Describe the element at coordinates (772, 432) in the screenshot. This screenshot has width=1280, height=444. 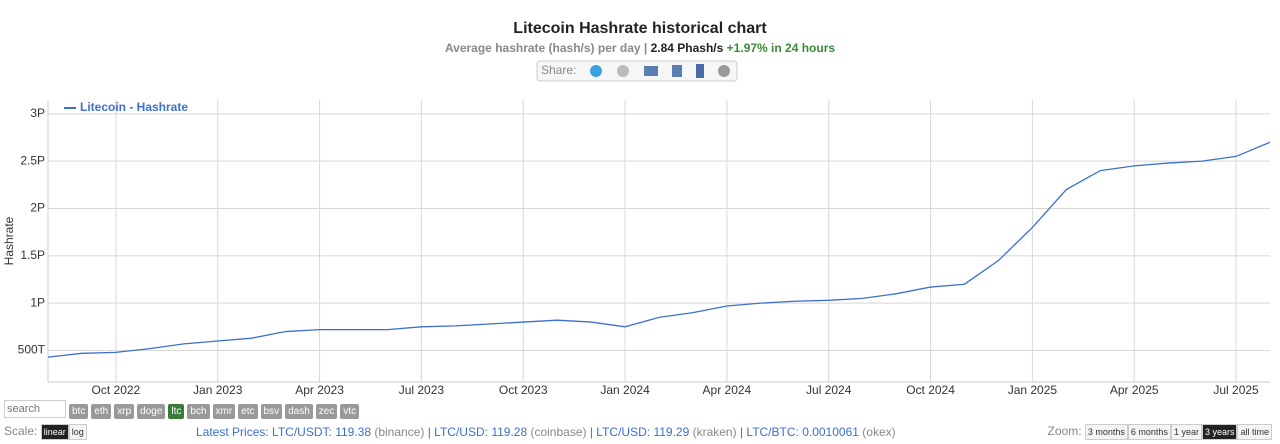
I see `price-pair: LTC/BTC:` at that location.